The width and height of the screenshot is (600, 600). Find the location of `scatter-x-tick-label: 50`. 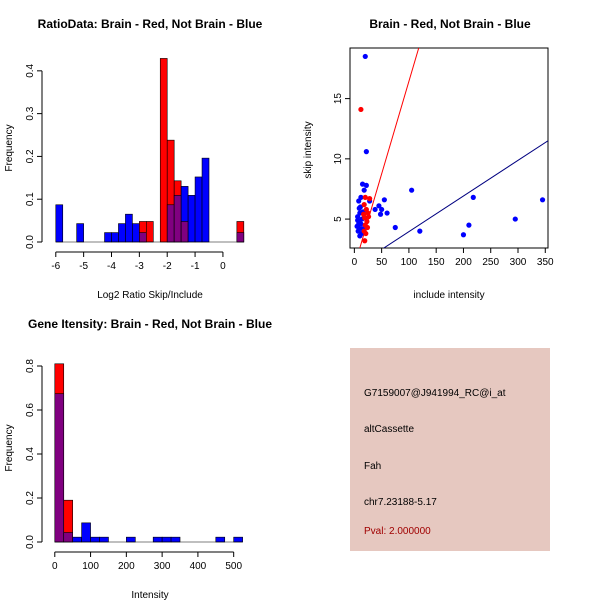

scatter-x-tick-label: 50 is located at coordinates (382, 262).